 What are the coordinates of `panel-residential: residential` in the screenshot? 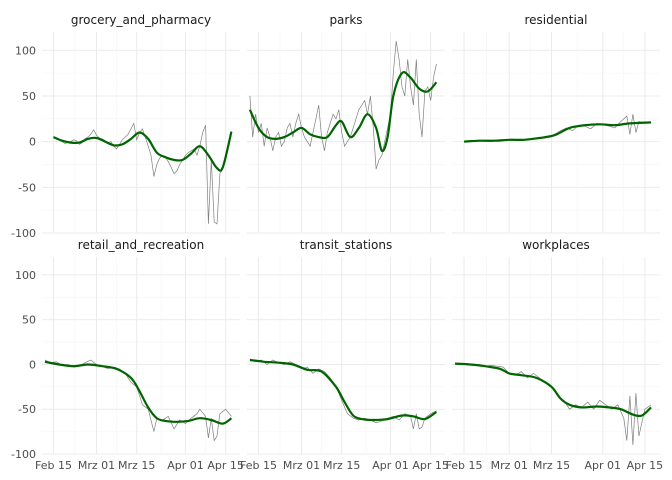 It's located at (556, 123).